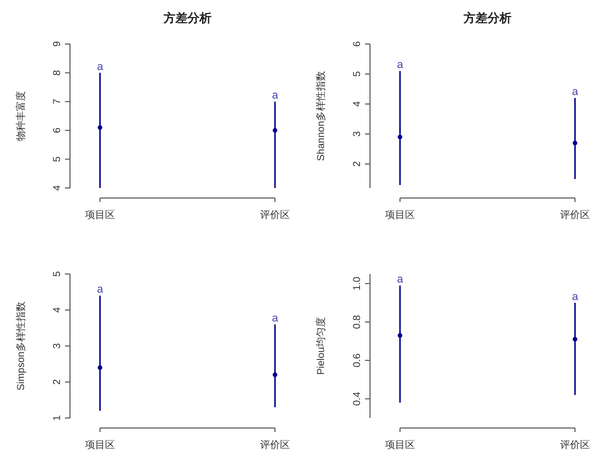  What do you see at coordinates (57, 101) in the screenshot?
I see `y-tick-label: 7` at bounding box center [57, 101].